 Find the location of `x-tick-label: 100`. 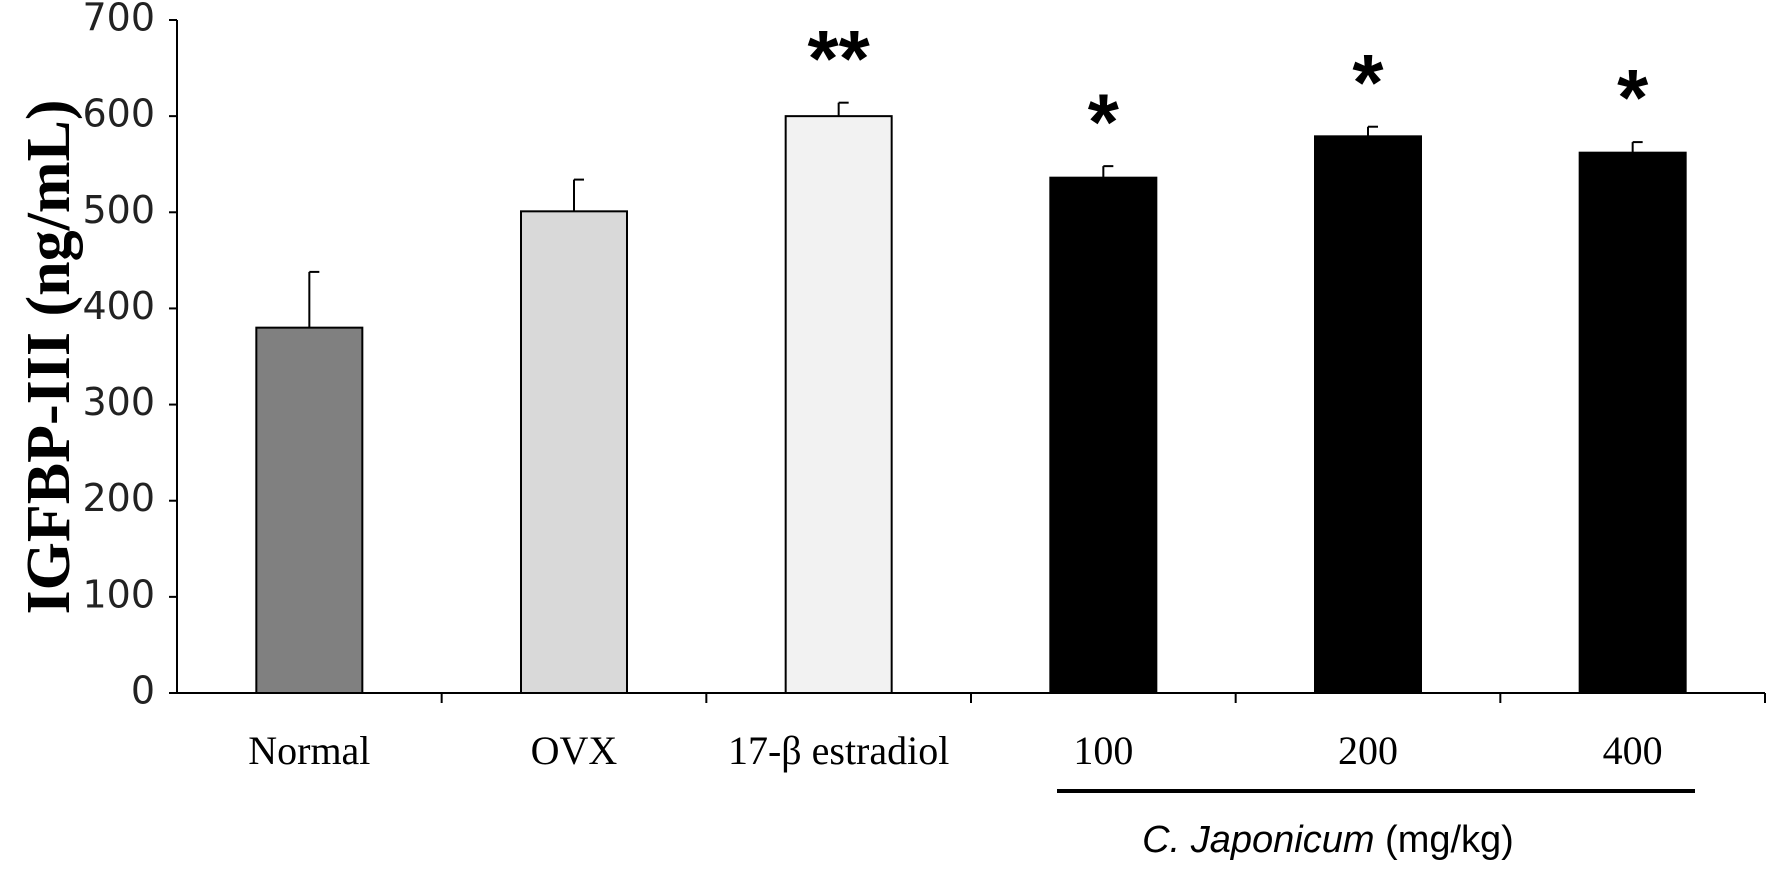

x-tick-label: 100 is located at coordinates (1103, 750).